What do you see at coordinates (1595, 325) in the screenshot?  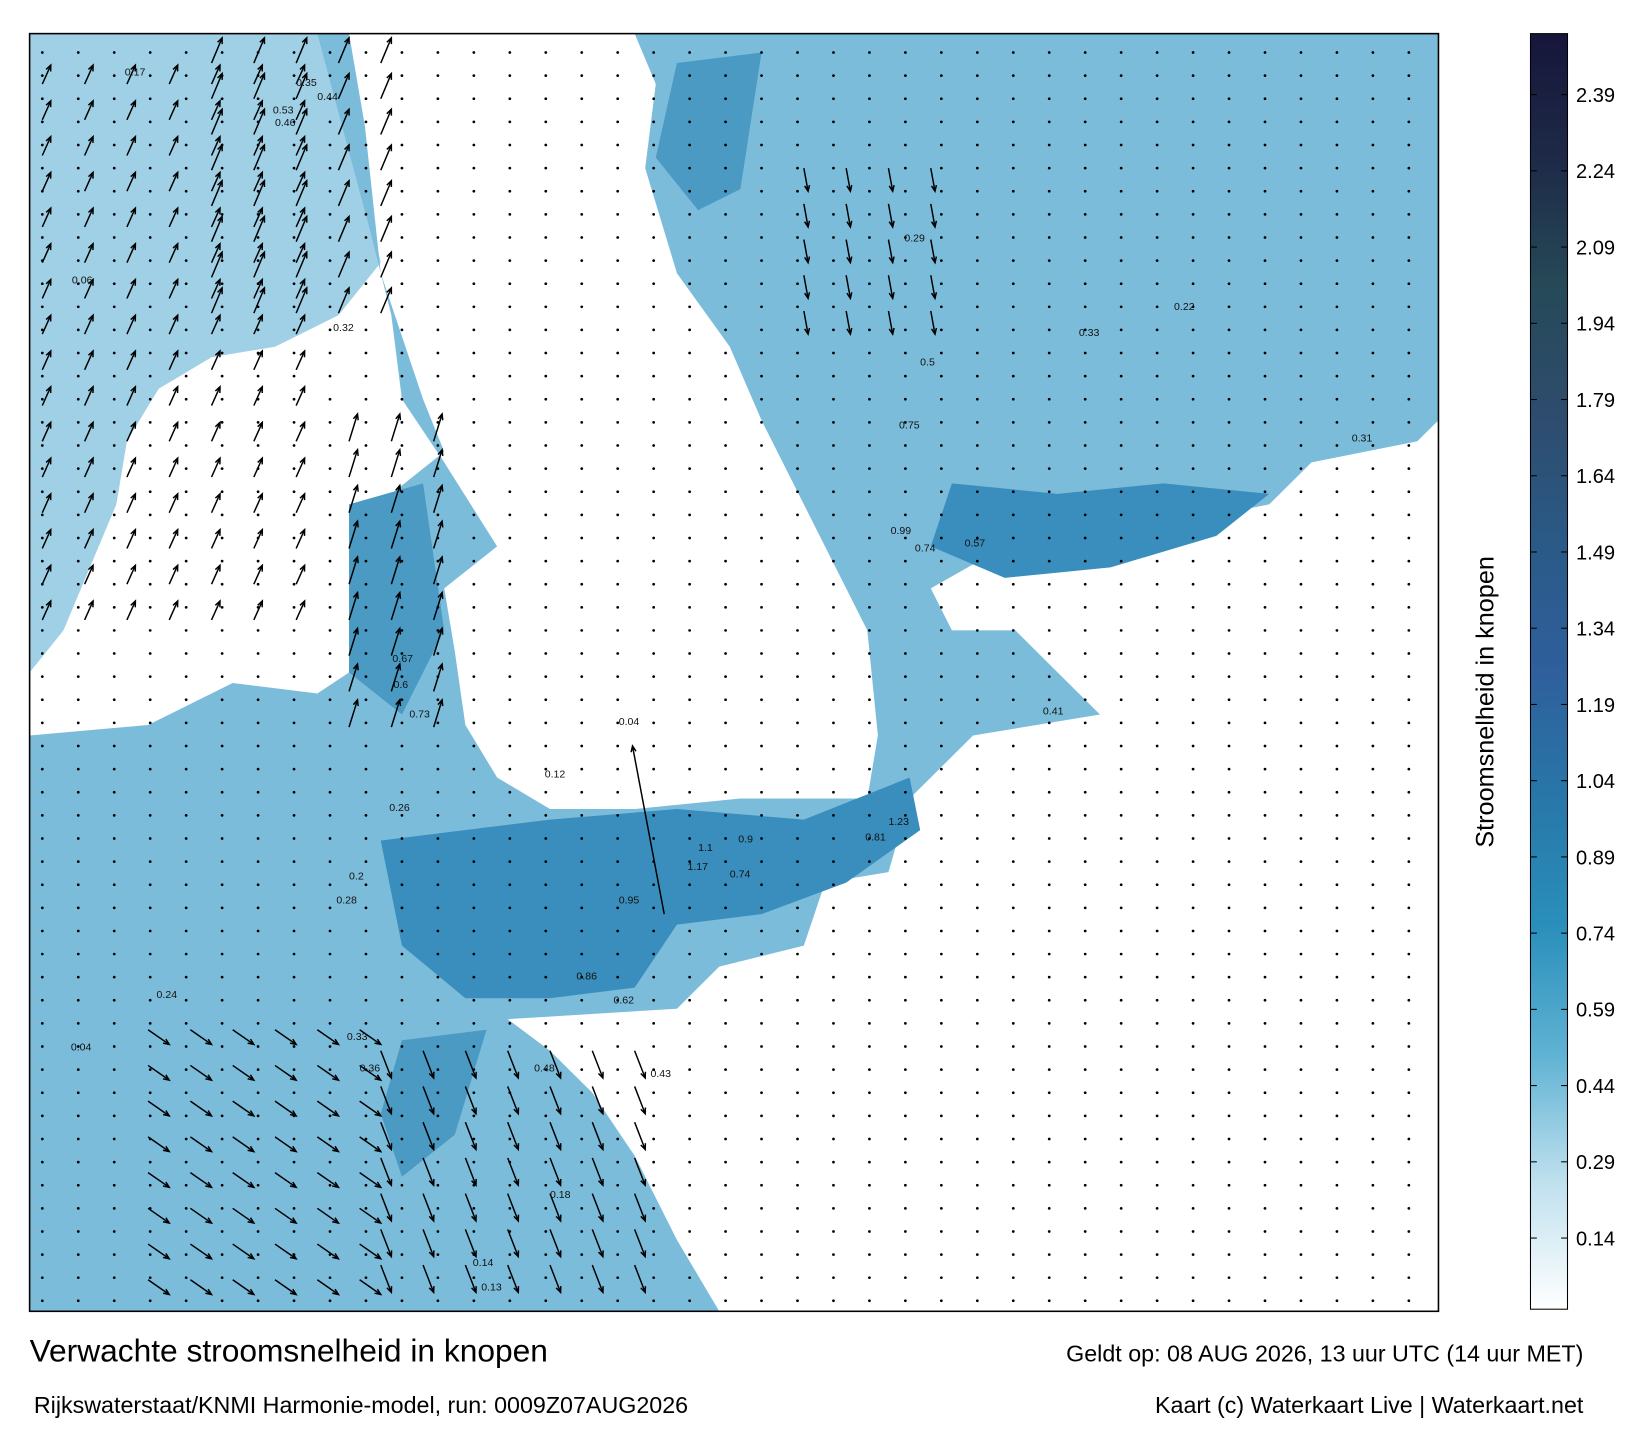 I see `colorbar-tick-label: 1.94` at bounding box center [1595, 325].